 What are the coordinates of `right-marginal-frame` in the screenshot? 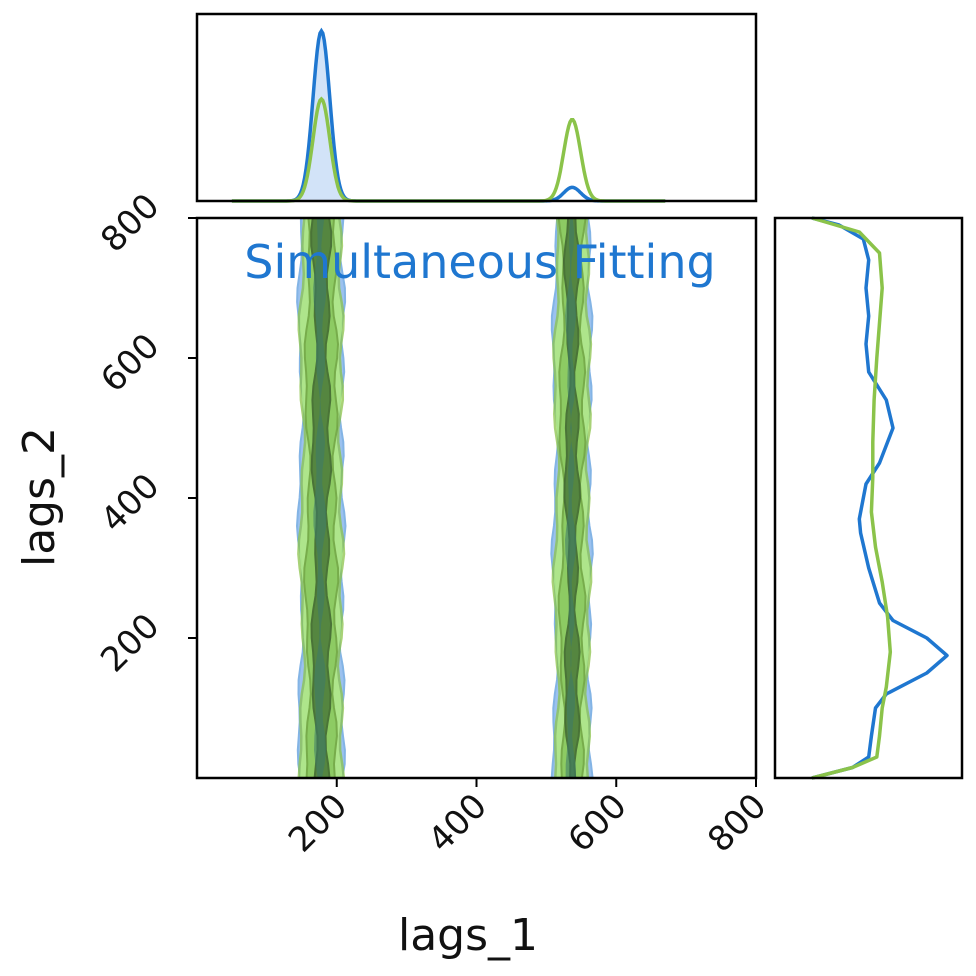 It's located at (868, 498).